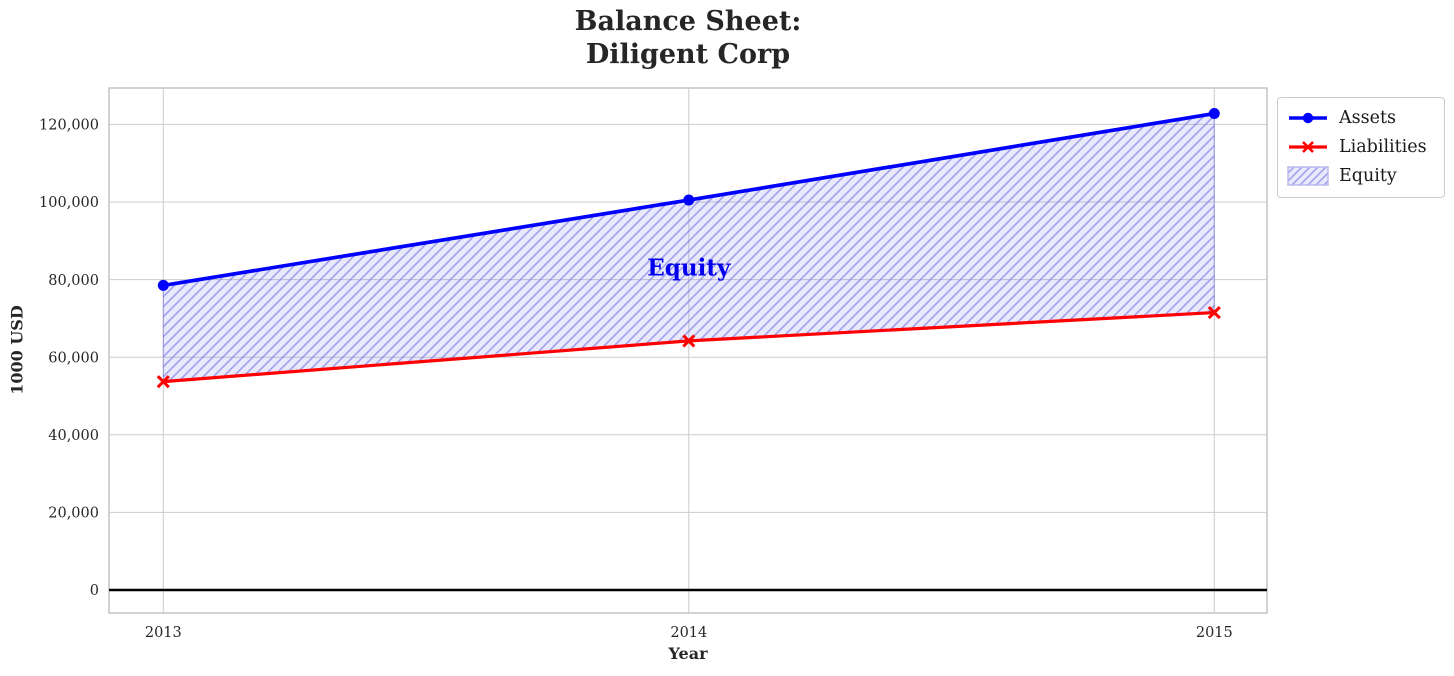 The width and height of the screenshot is (1454, 676). What do you see at coordinates (1367, 118) in the screenshot?
I see `legend-label-assets: Assets` at bounding box center [1367, 118].